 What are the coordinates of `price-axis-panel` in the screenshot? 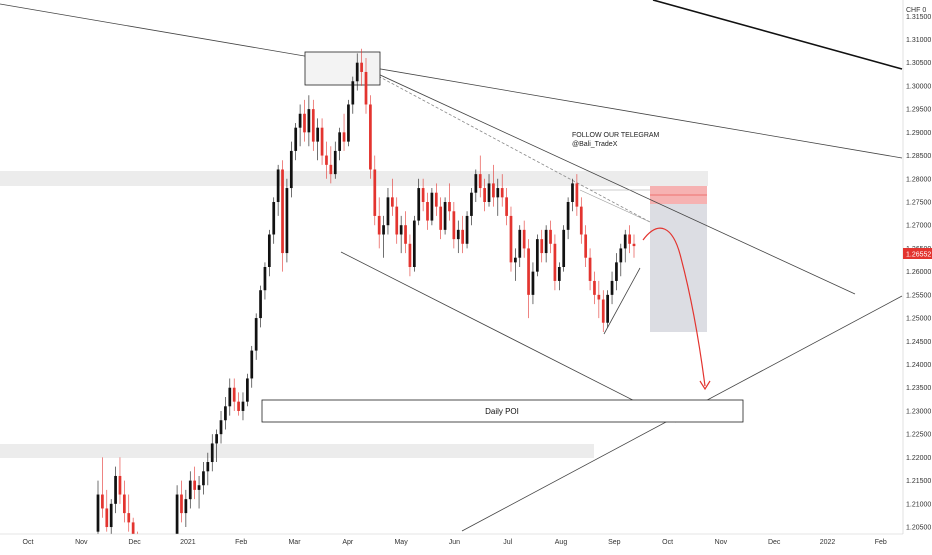 It's located at (917, 275).